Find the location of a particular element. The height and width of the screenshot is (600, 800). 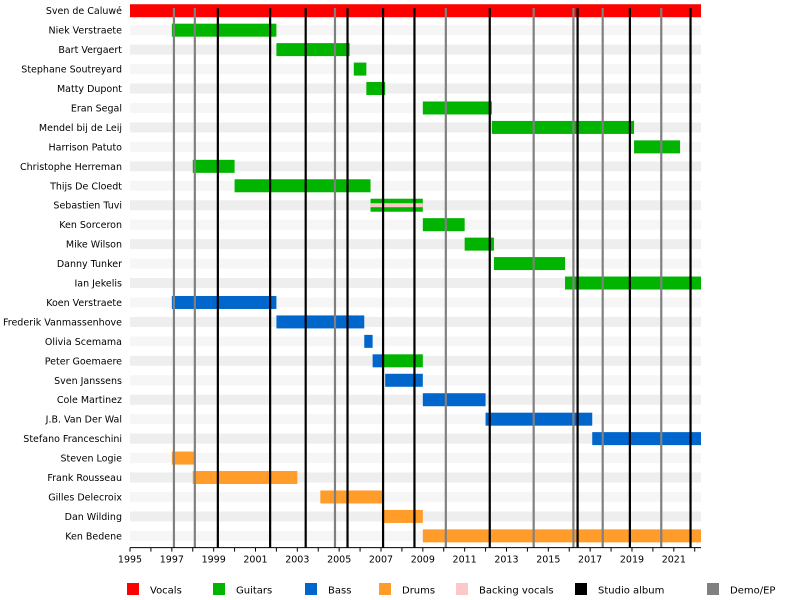

member-label: Eran Segal is located at coordinates (96, 108).